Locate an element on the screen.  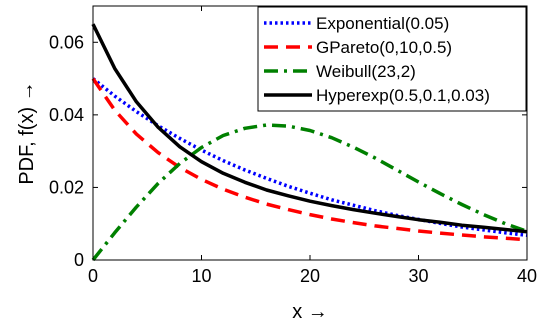
legend-label: Hyperexp(0.5,0.1,0.03) is located at coordinates (403, 95).